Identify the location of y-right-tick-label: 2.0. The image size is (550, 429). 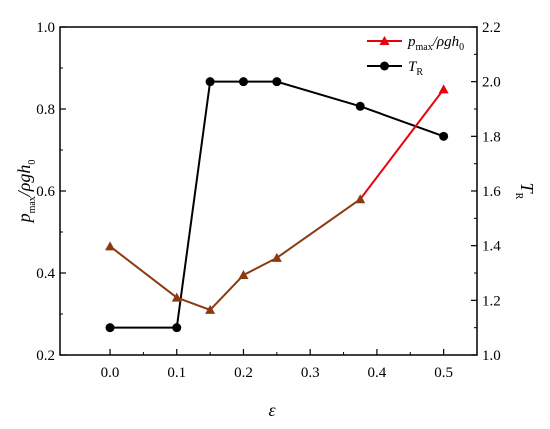
(491, 83).